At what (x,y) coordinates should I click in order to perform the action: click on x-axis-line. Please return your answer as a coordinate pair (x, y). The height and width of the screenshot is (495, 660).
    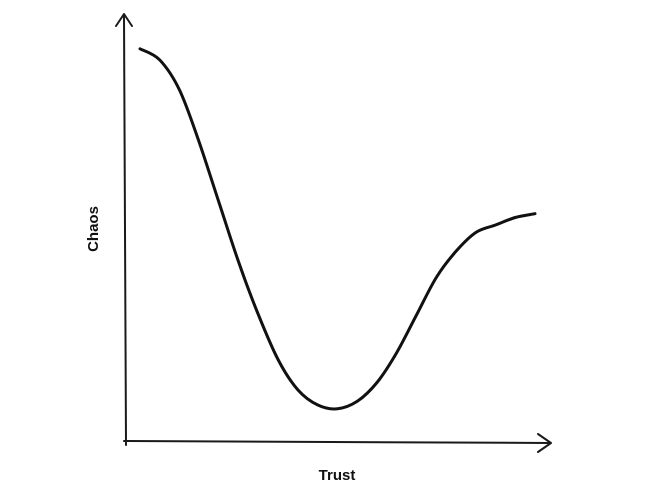
    Looking at the image, I should click on (337, 442).